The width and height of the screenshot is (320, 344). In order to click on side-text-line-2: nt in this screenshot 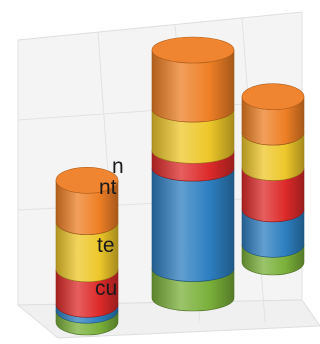, I will do `click(108, 187)`.